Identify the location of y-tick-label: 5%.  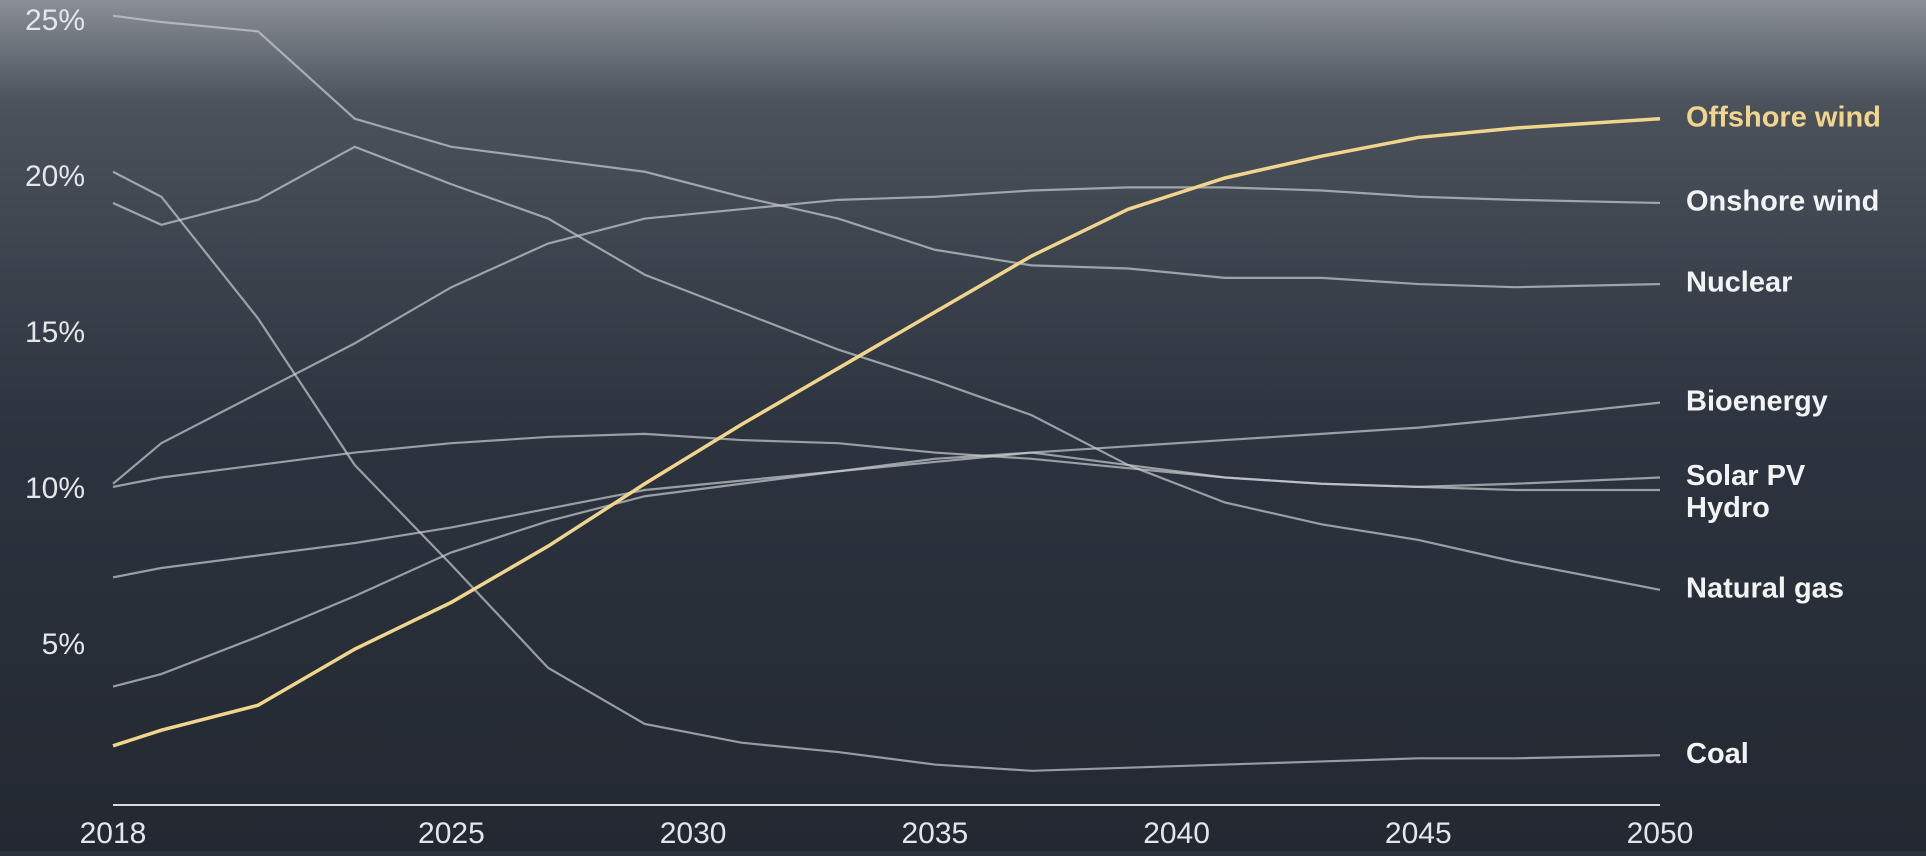
(63, 644).